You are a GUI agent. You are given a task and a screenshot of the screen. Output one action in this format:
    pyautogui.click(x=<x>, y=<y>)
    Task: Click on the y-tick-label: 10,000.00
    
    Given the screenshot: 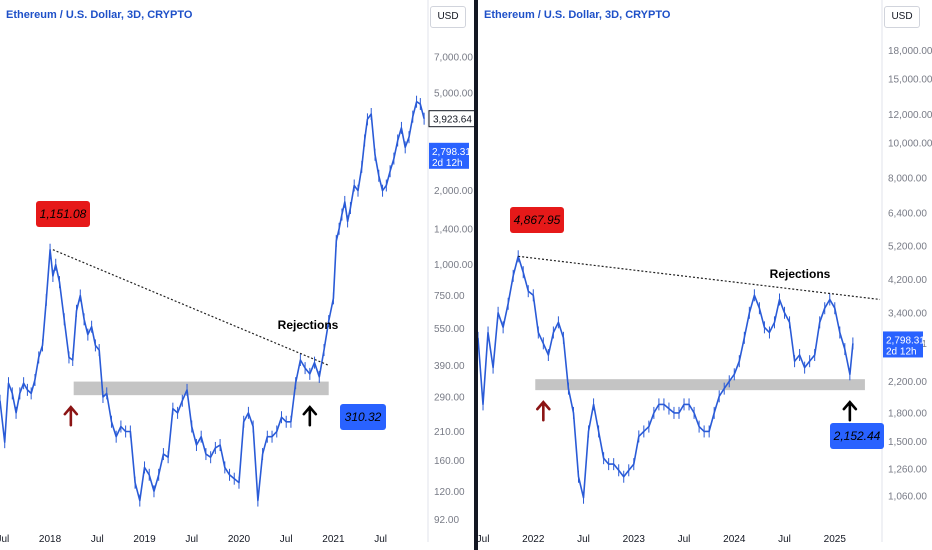 What is the action you would take?
    pyautogui.click(x=910, y=143)
    